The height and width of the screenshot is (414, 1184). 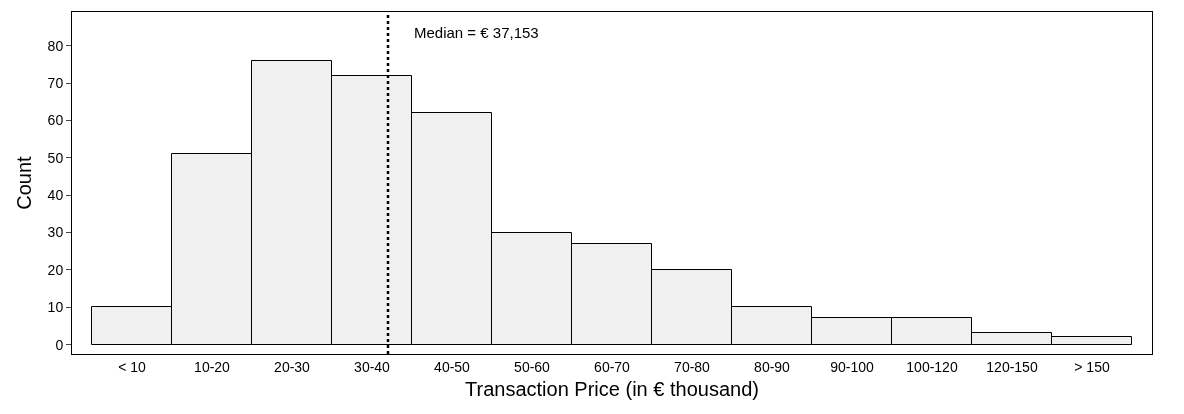 I want to click on x-tick-label: 30-40, so click(x=372, y=366).